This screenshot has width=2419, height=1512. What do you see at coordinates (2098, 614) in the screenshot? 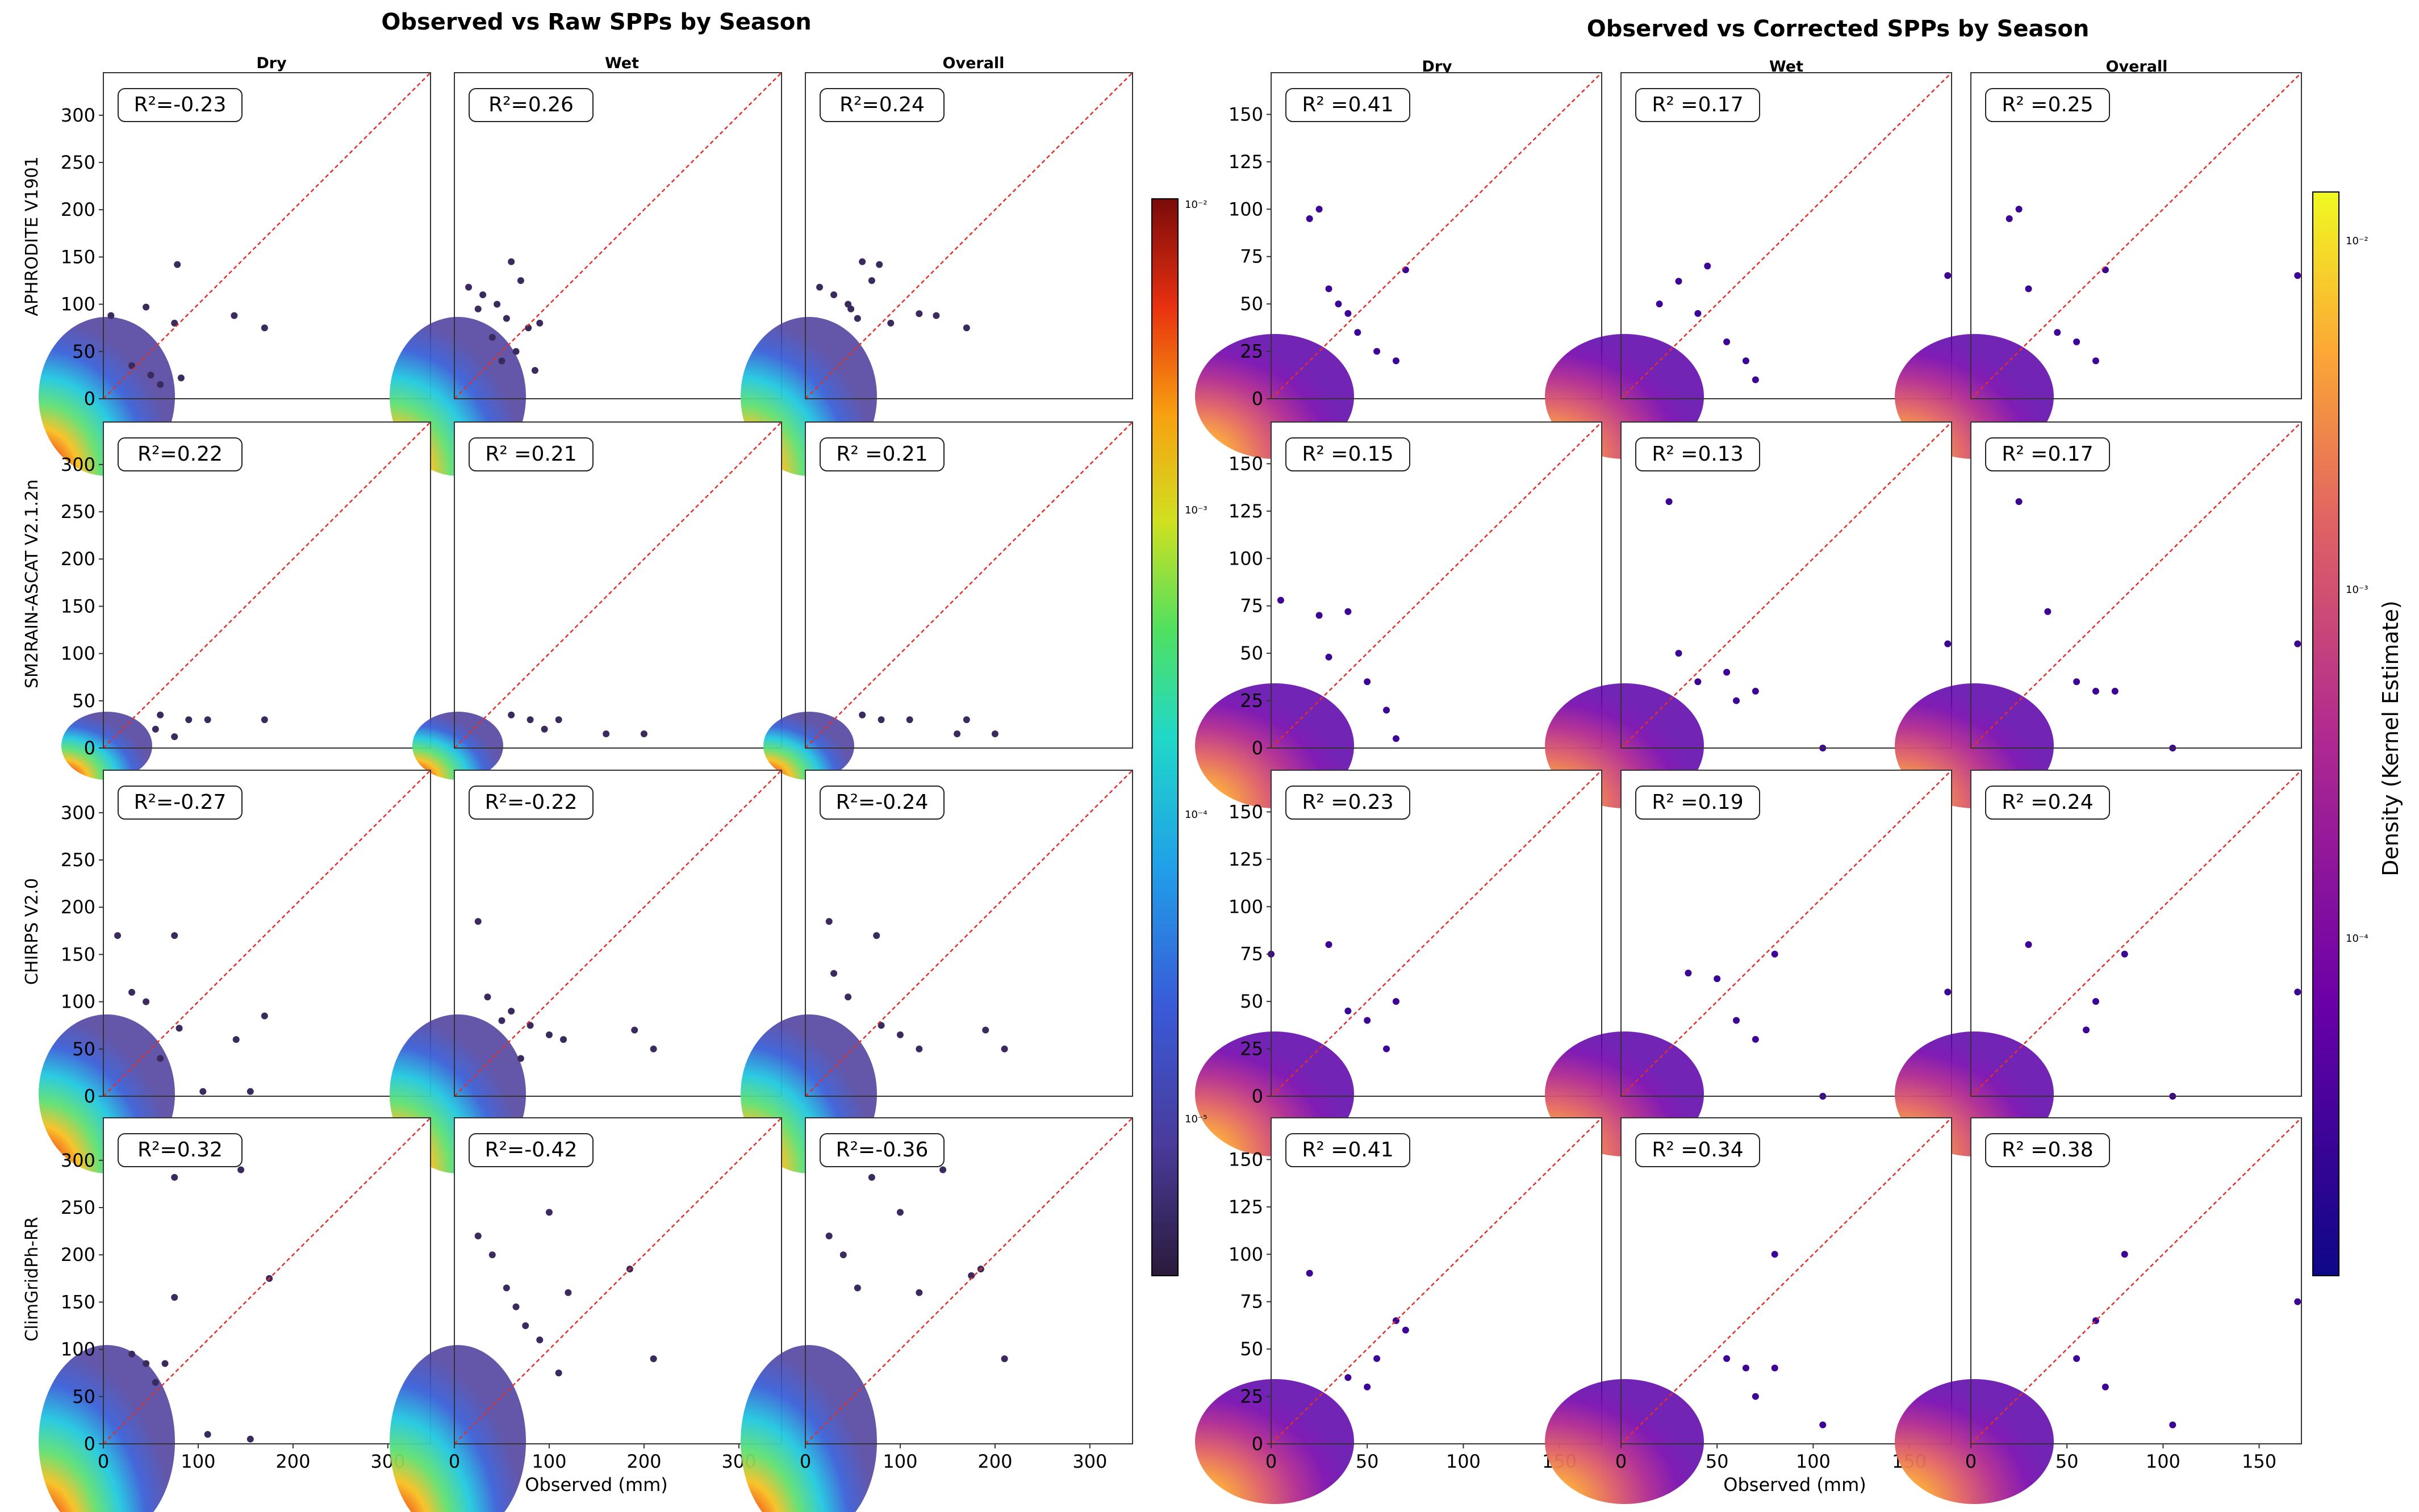
I see `panel-right-2-3: R² =0.17` at bounding box center [2098, 614].